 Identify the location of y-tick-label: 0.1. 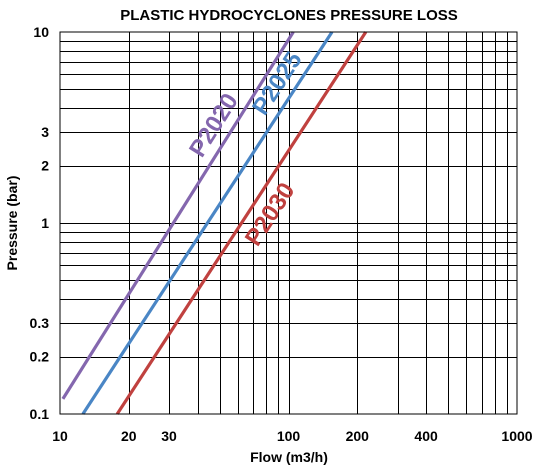
(40, 414).